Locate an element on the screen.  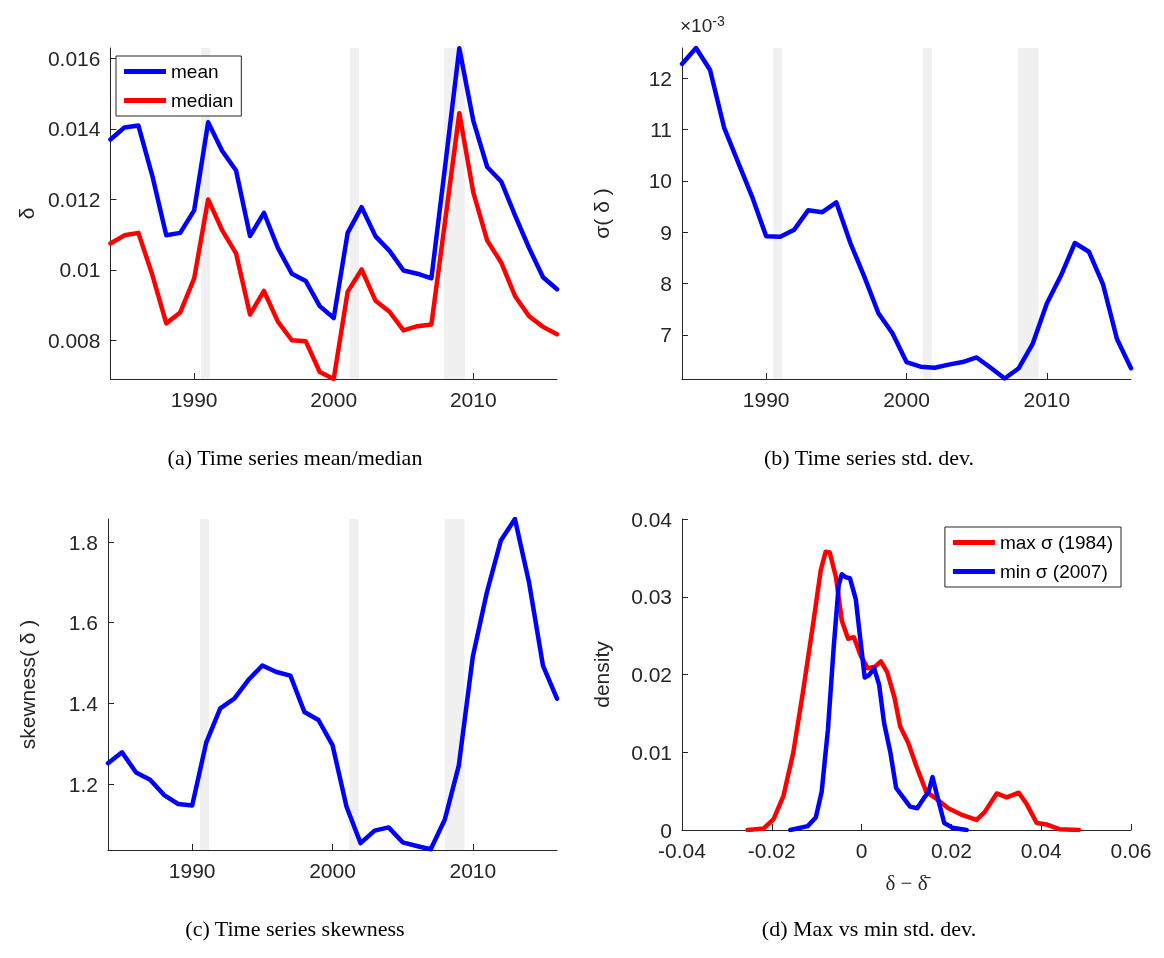
y-axis-title: density is located at coordinates (601, 674).